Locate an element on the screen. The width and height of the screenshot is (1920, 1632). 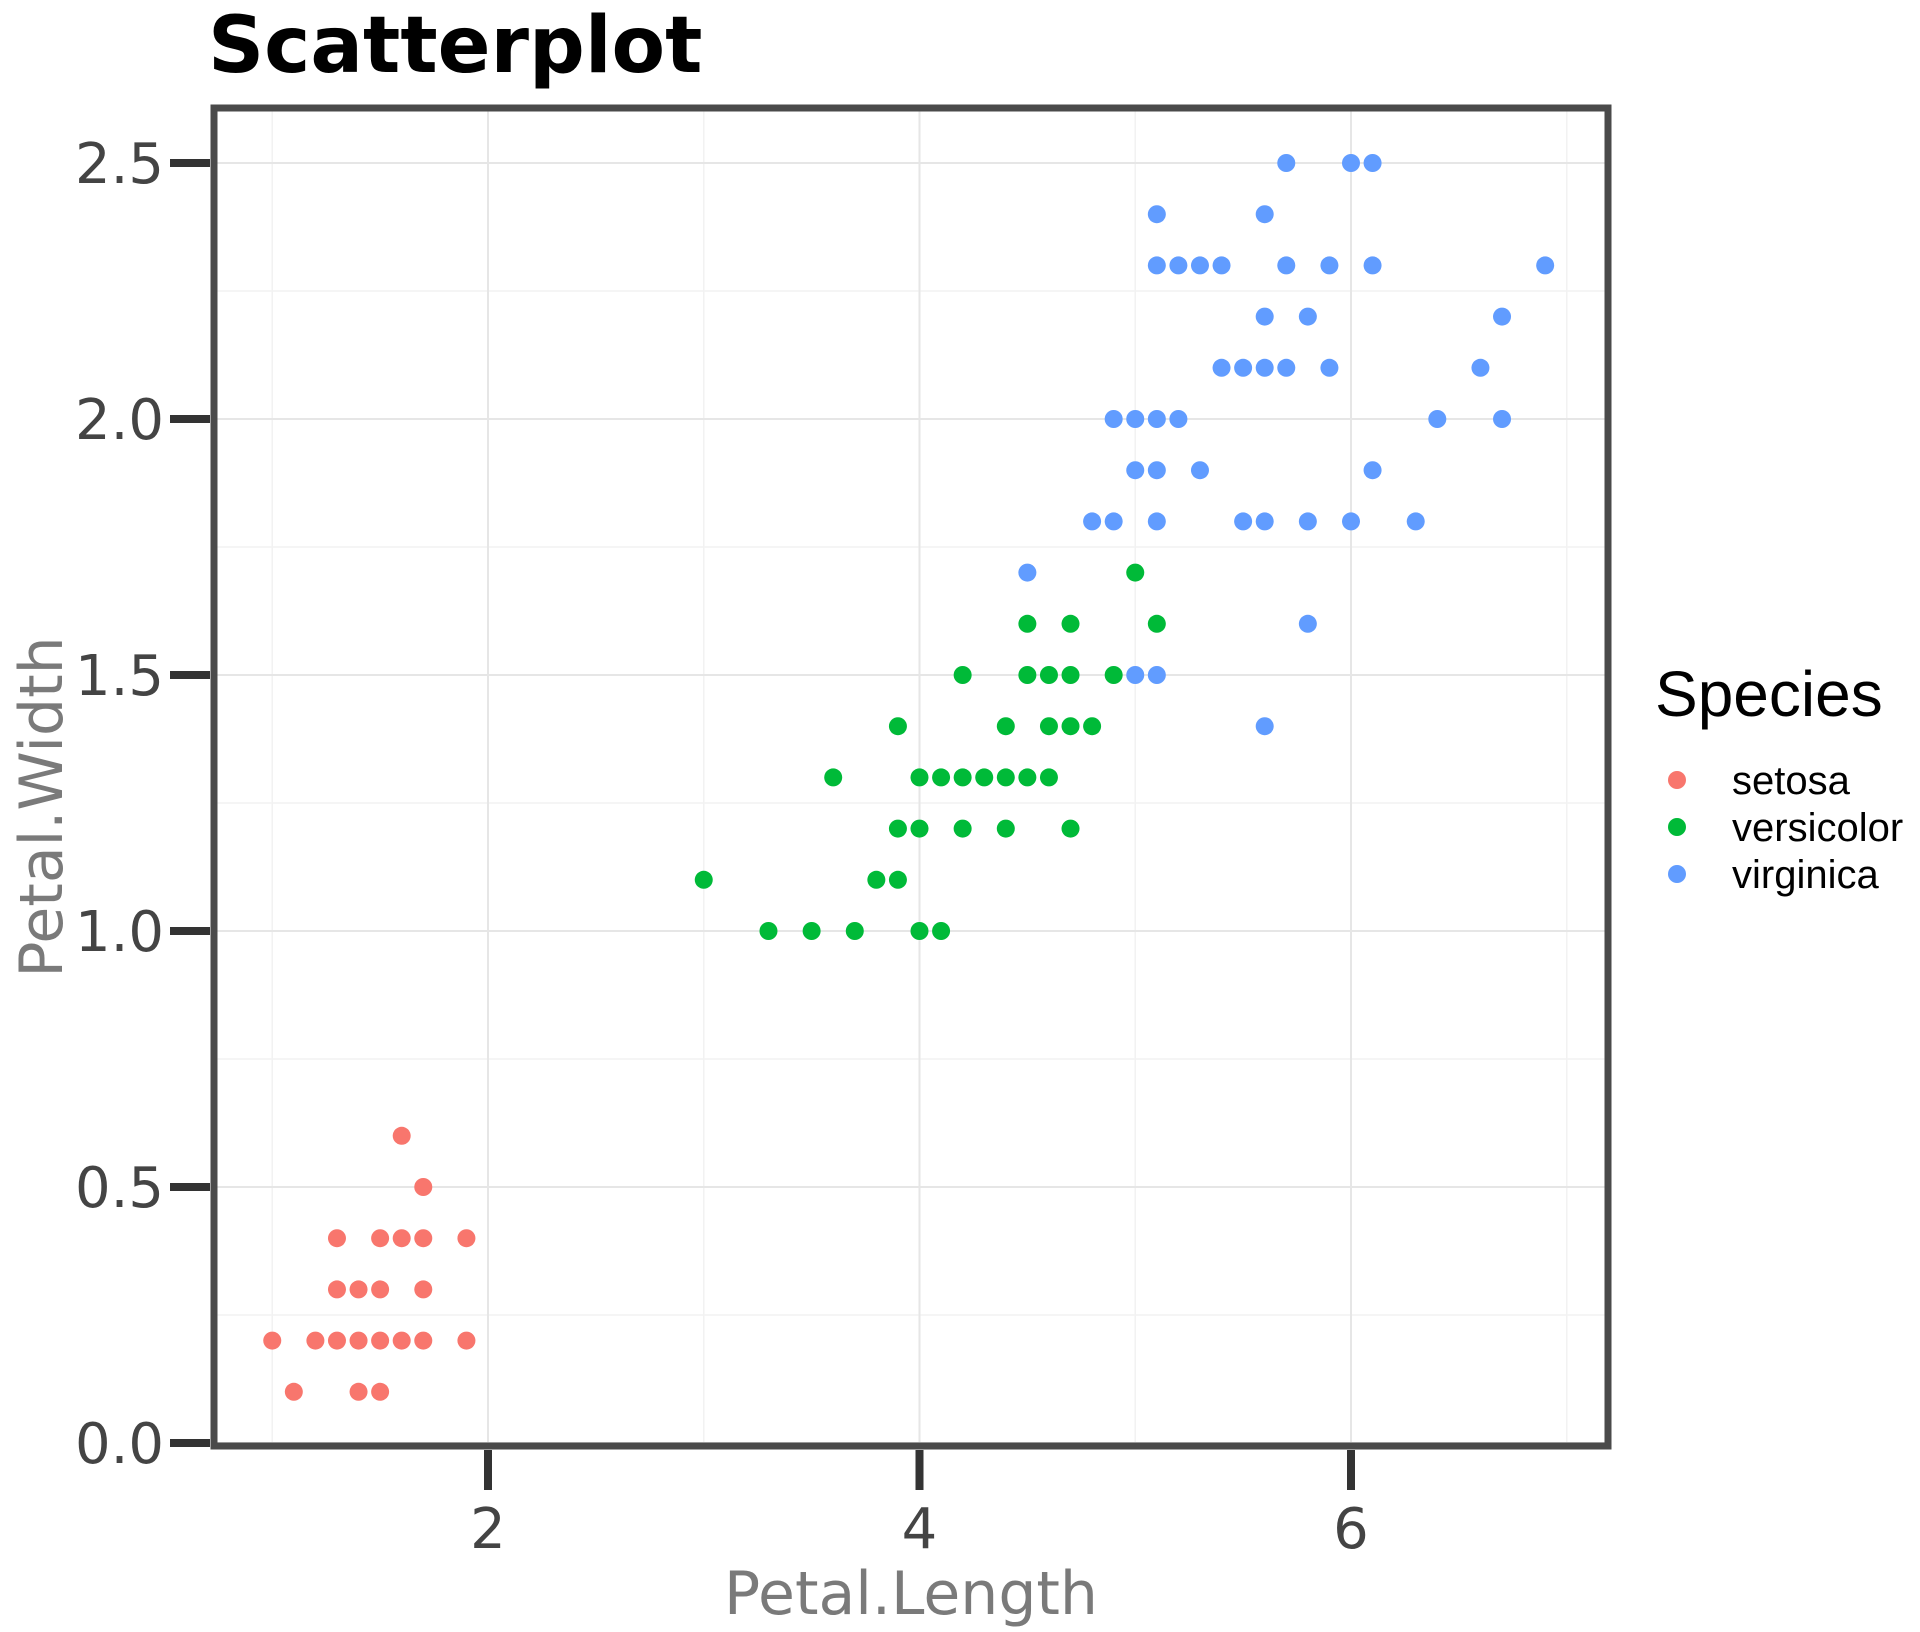
chart-title: Scatterplot is located at coordinates (455, 46).